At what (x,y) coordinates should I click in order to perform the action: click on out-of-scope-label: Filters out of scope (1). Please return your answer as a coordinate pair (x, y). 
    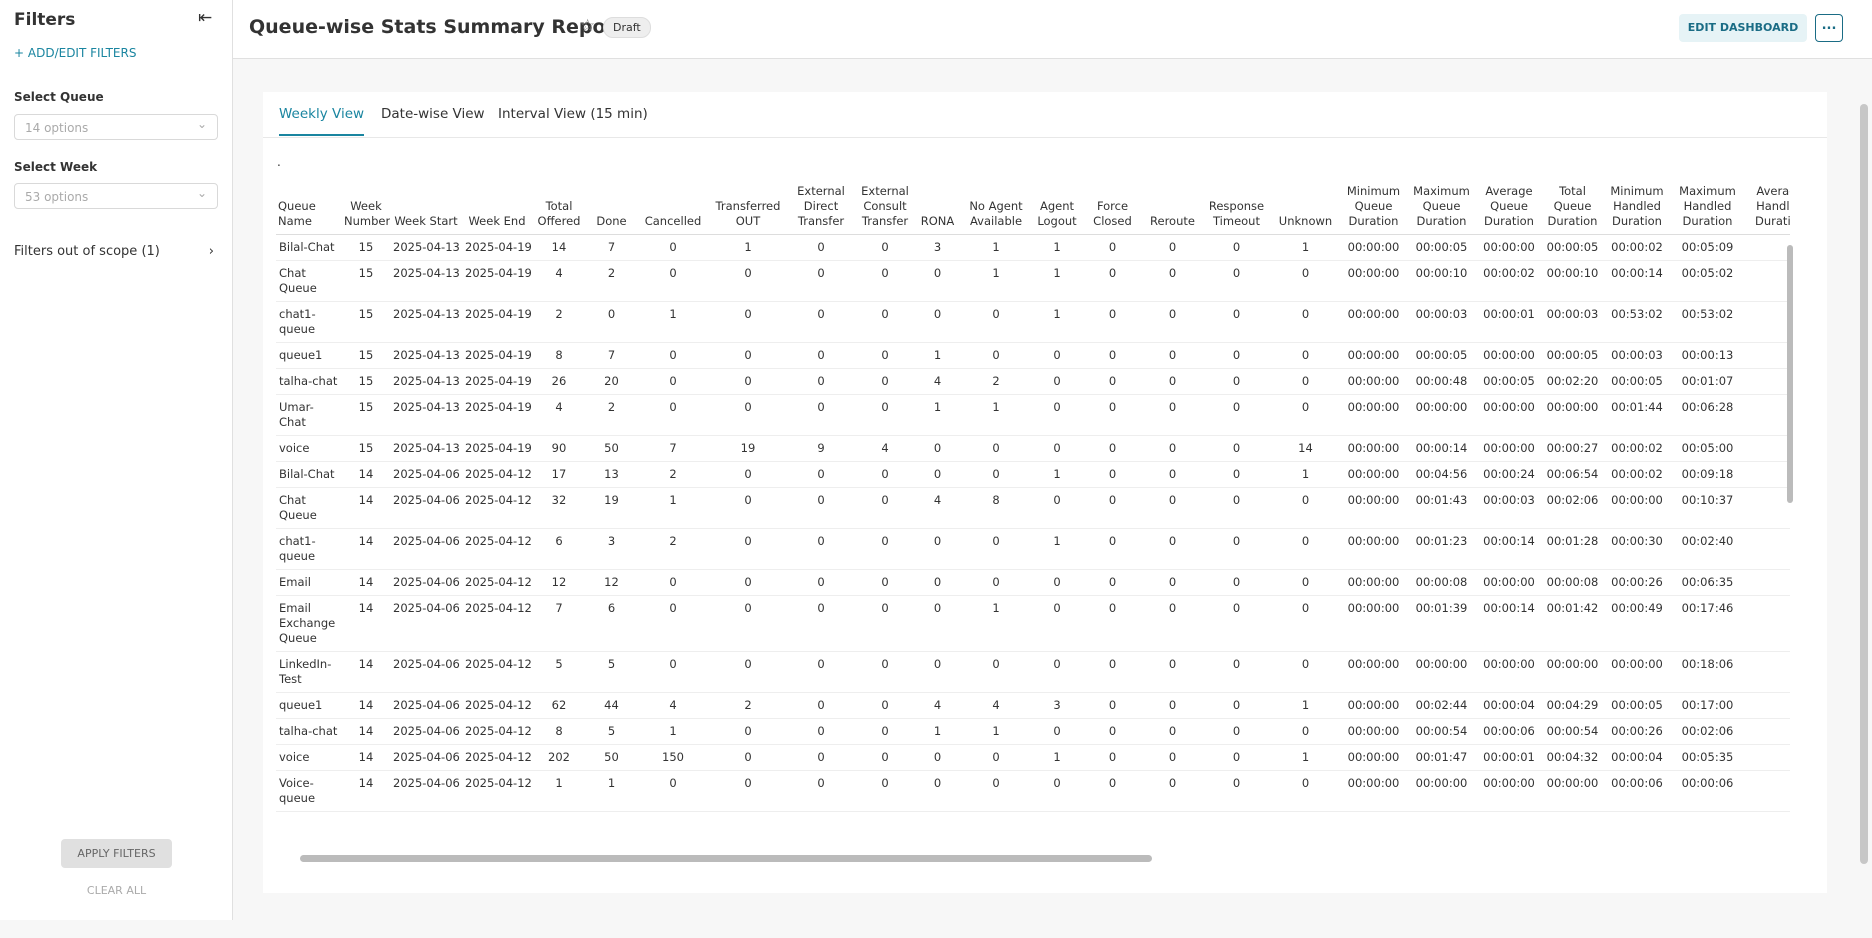
    Looking at the image, I should click on (87, 251).